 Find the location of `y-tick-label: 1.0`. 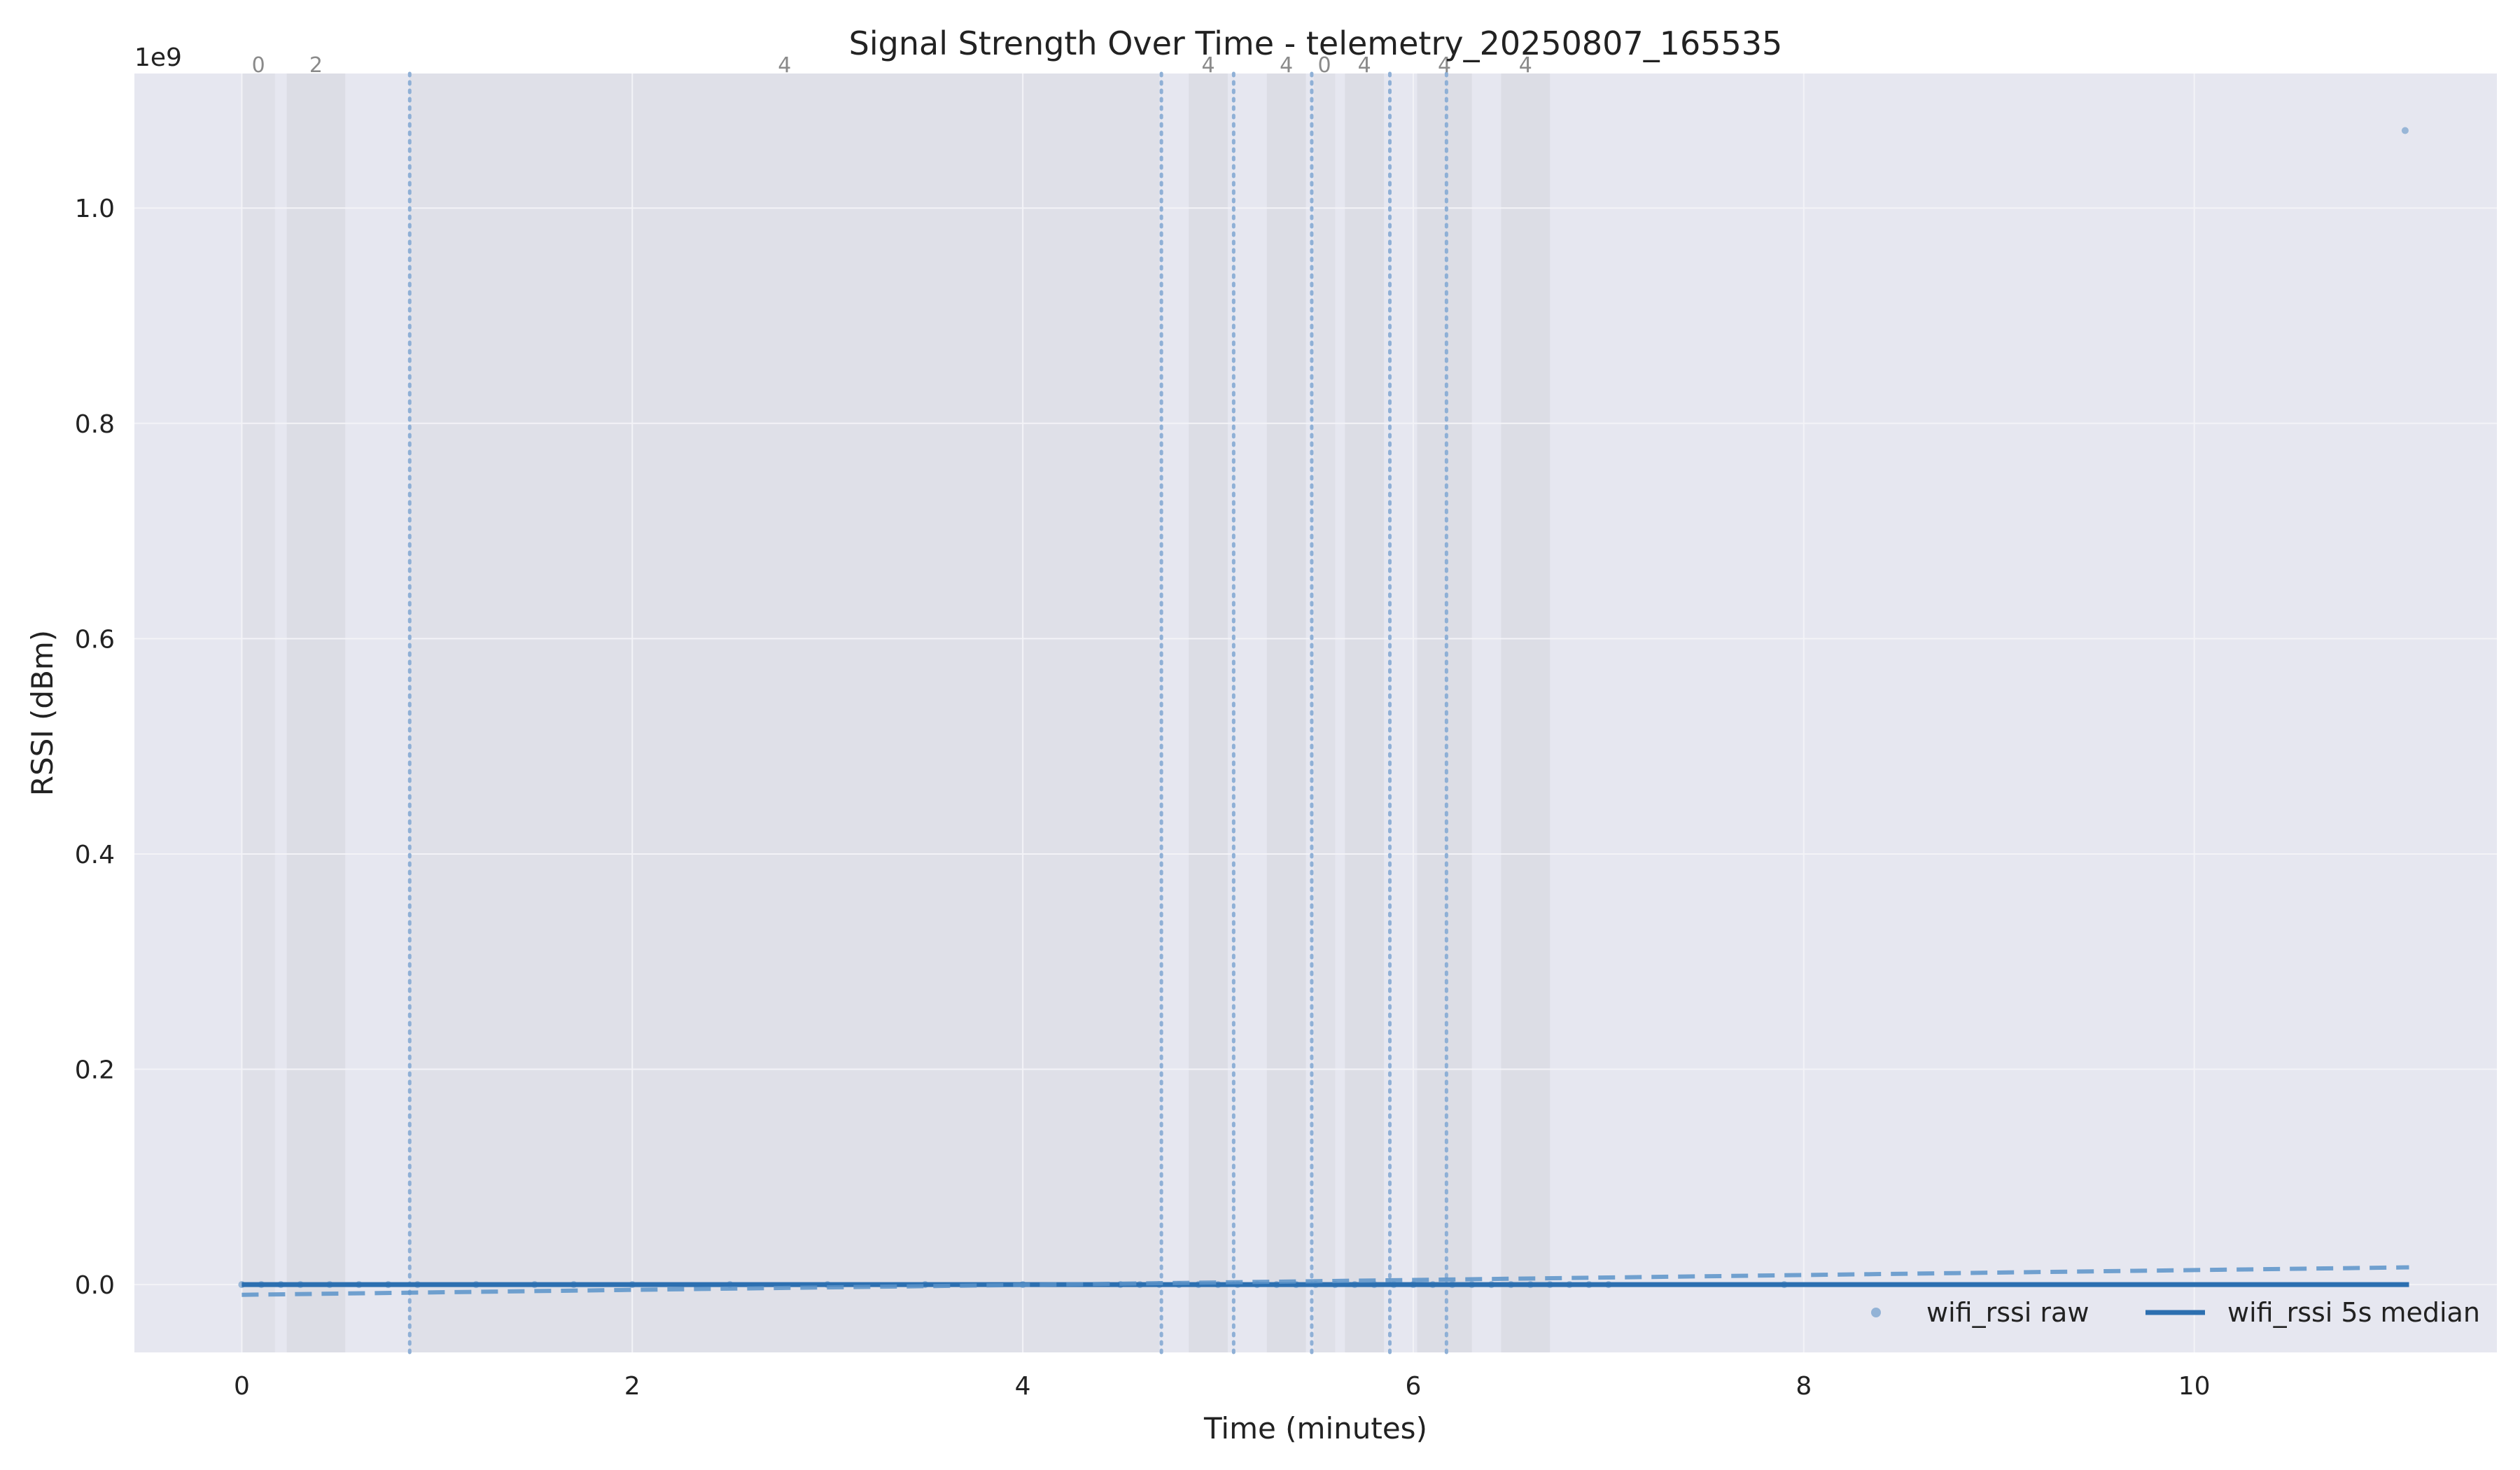

y-tick-label: 1.0 is located at coordinates (95, 209).